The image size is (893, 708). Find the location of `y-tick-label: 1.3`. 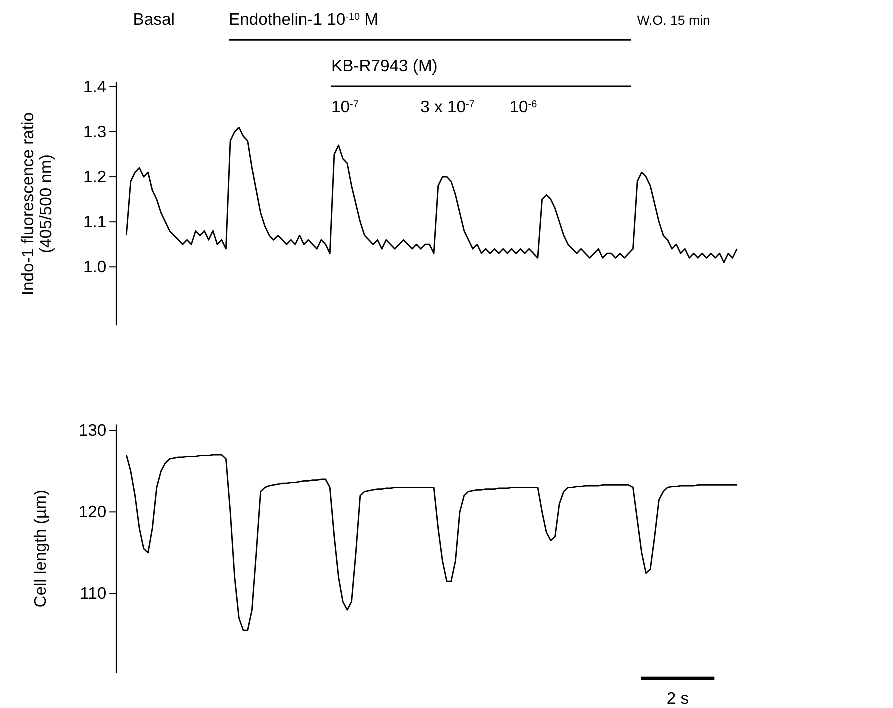

y-tick-label: 1.3 is located at coordinates (95, 132).